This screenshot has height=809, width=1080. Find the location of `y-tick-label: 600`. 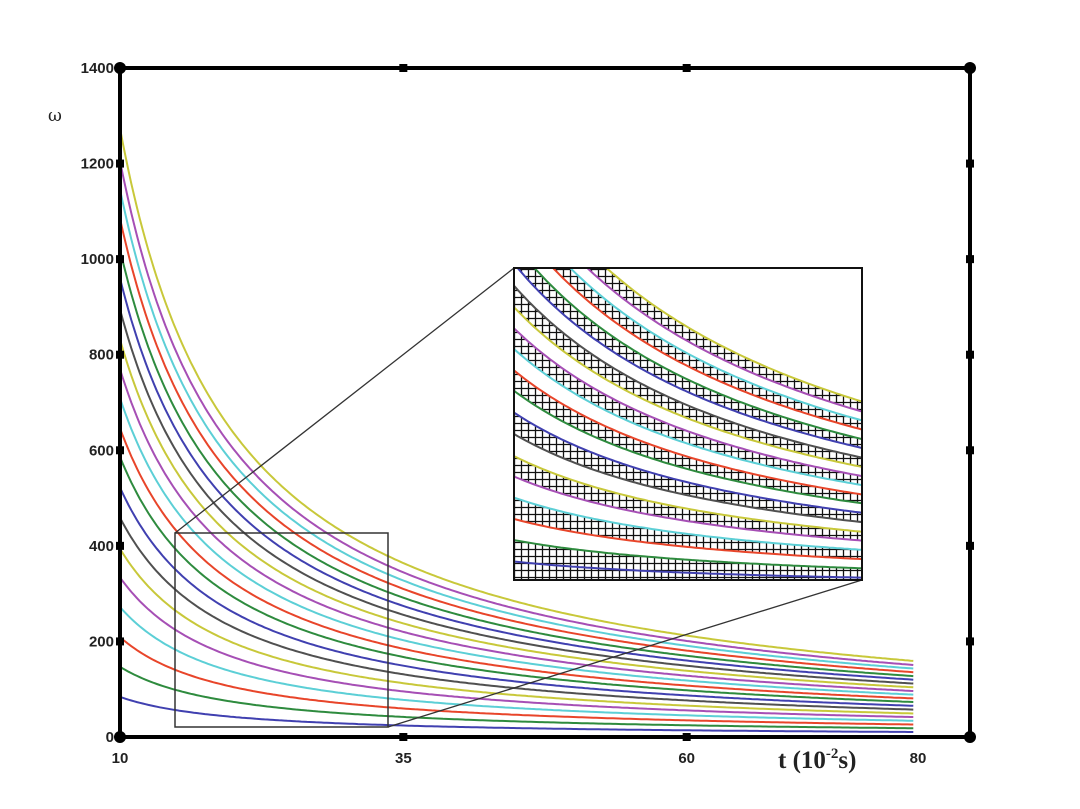

y-tick-label: 600 is located at coordinates (101, 450).